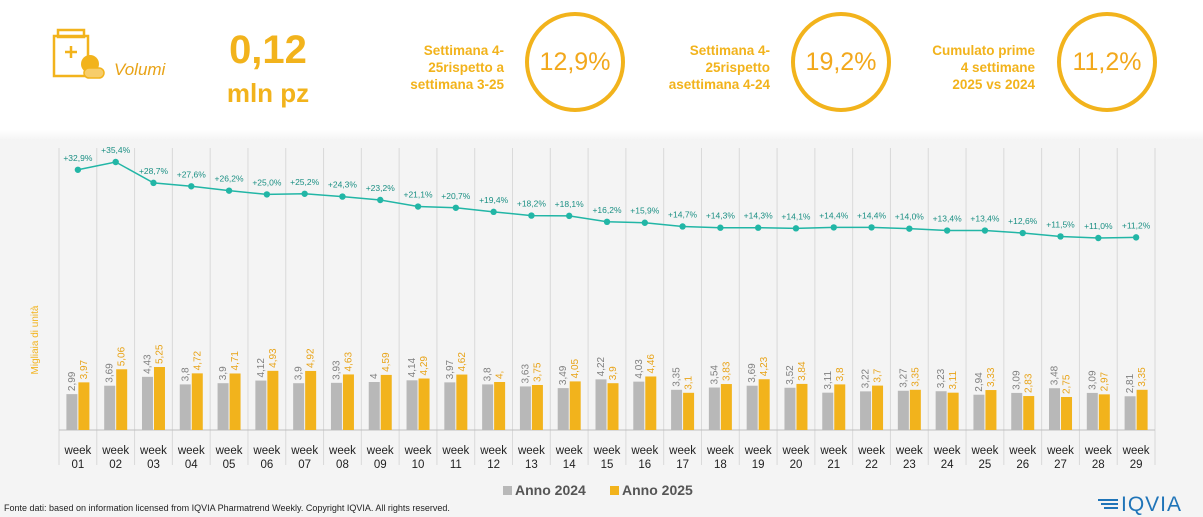 This screenshot has width=1203, height=517. Describe the element at coordinates (871, 465) in the screenshot. I see `x-tick-label-number: 22` at that location.